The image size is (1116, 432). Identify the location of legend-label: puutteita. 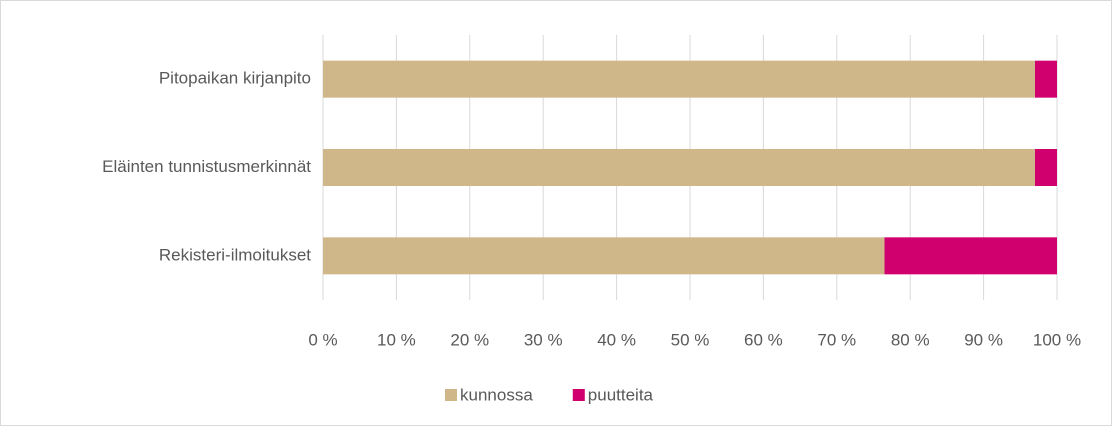
(621, 394).